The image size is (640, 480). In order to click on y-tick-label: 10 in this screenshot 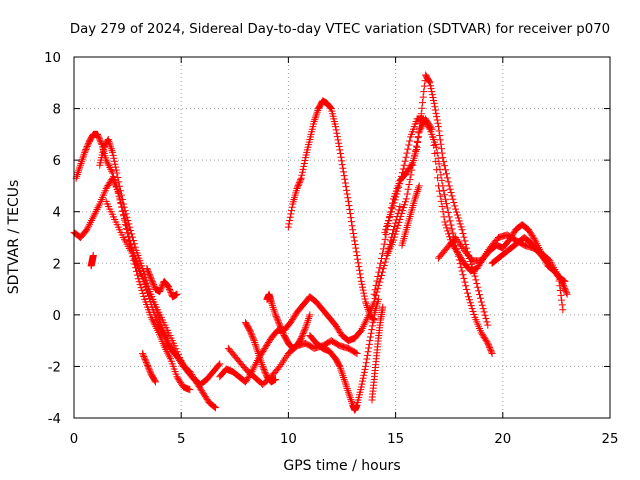, I will do `click(52, 58)`.